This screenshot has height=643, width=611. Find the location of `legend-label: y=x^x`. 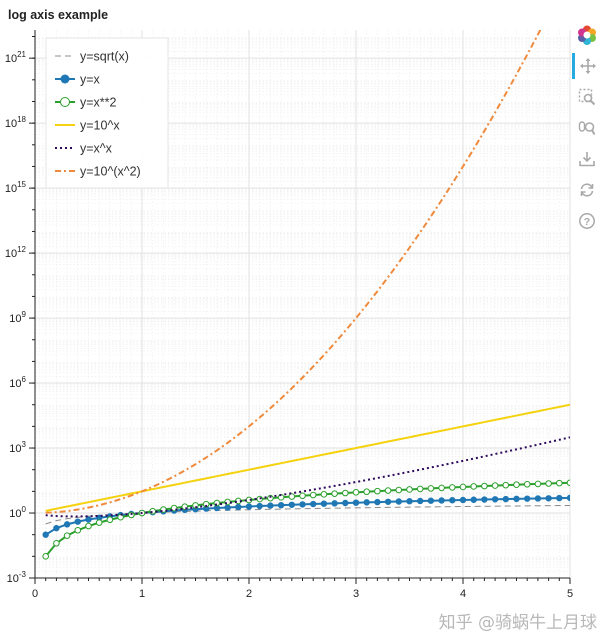

legend-label: y=x^x is located at coordinates (96, 149).